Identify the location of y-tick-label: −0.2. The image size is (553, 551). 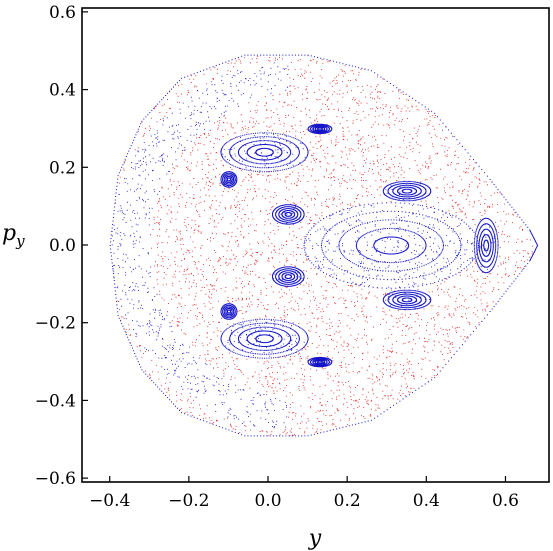
(55, 324).